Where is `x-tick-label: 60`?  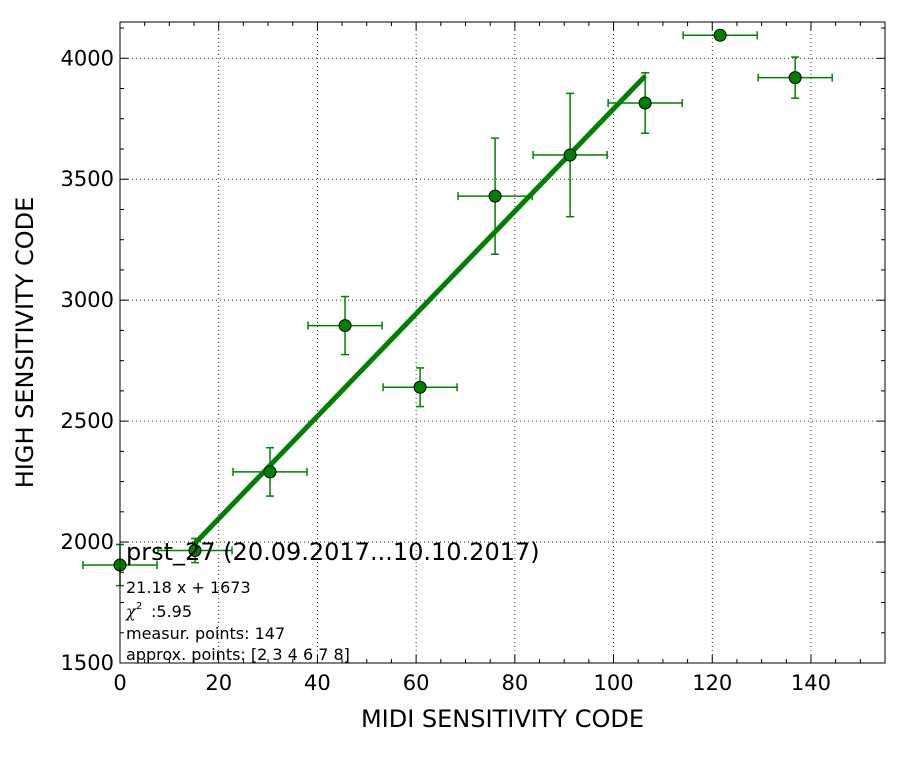
x-tick-label: 60 is located at coordinates (416, 683).